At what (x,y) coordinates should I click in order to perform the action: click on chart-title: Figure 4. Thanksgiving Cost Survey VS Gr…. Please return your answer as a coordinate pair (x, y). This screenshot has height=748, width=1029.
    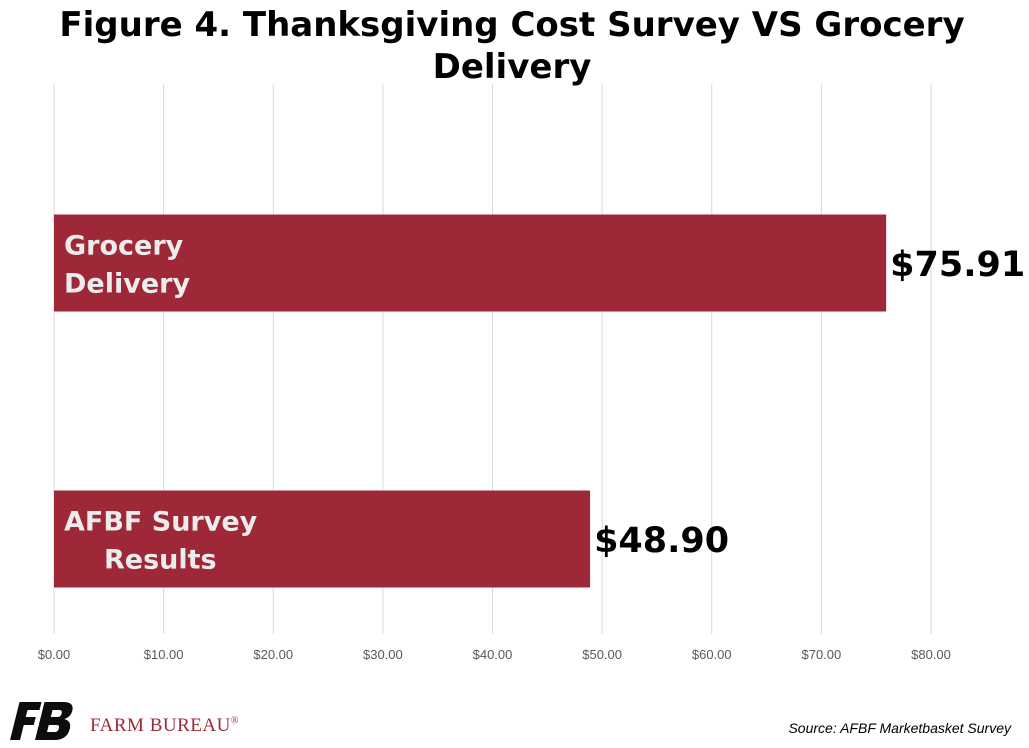
    Looking at the image, I should click on (512, 46).